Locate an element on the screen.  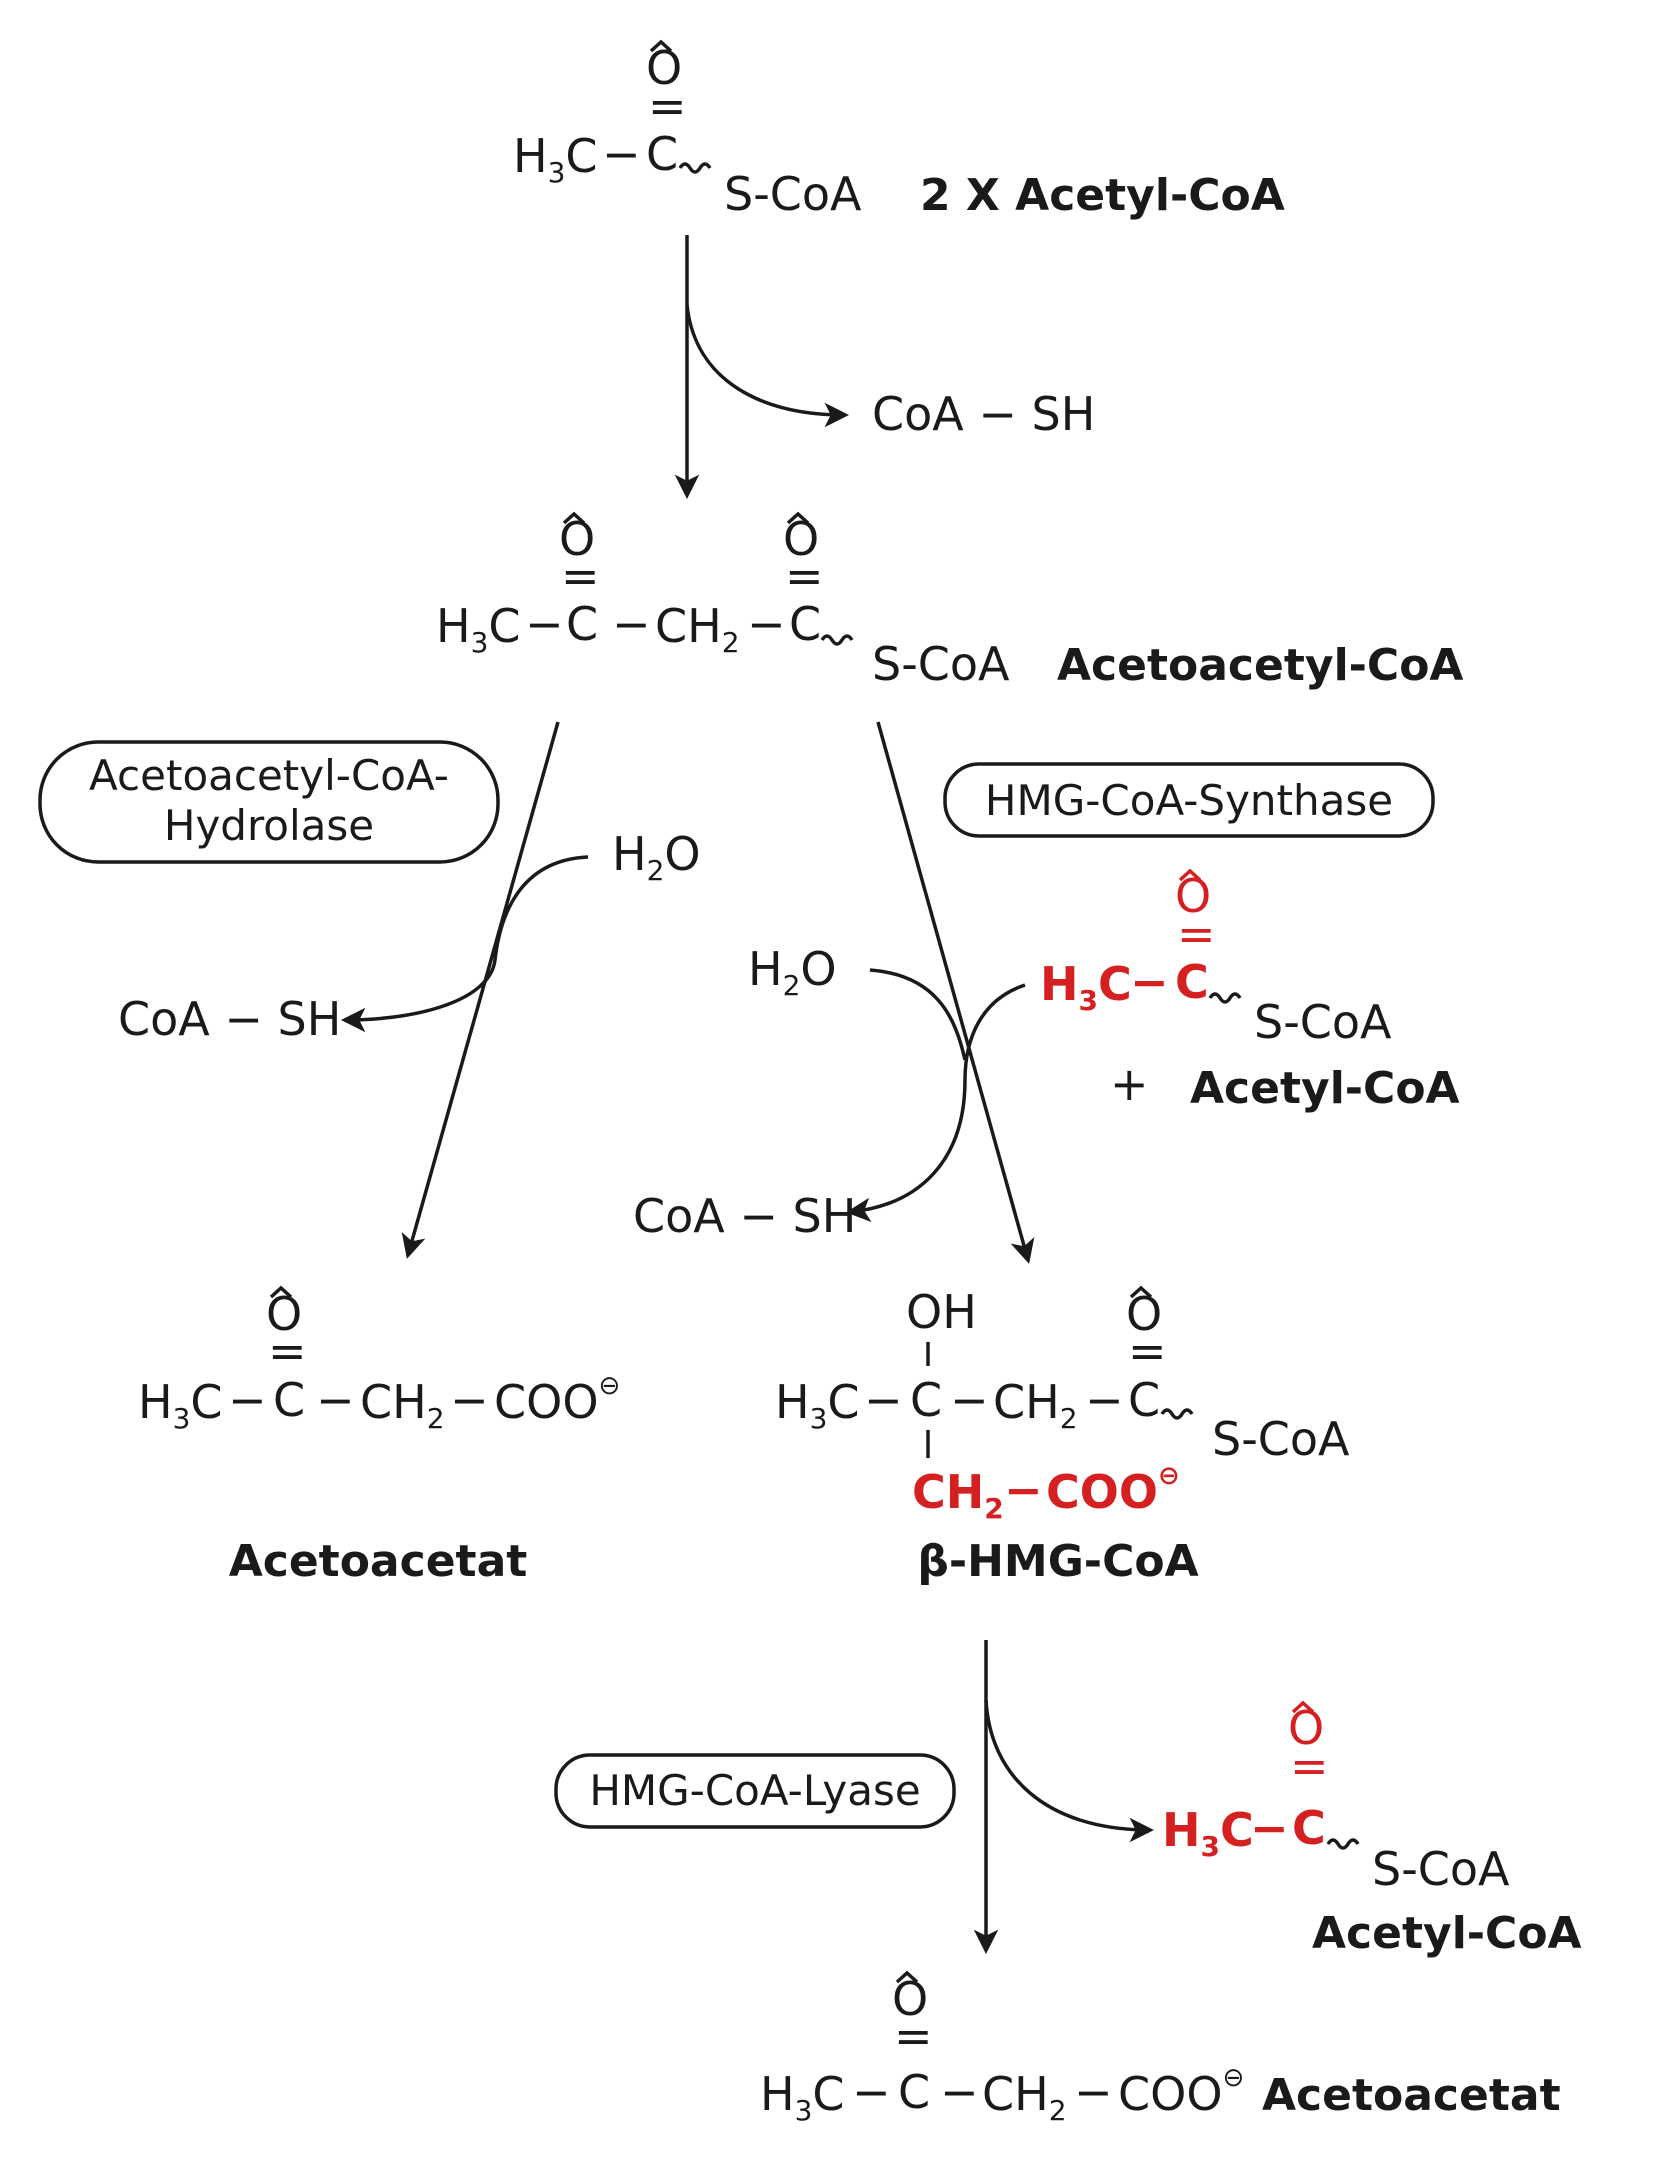
enzyme-label-hydrolase-line2: Hydrolase is located at coordinates (269, 825).